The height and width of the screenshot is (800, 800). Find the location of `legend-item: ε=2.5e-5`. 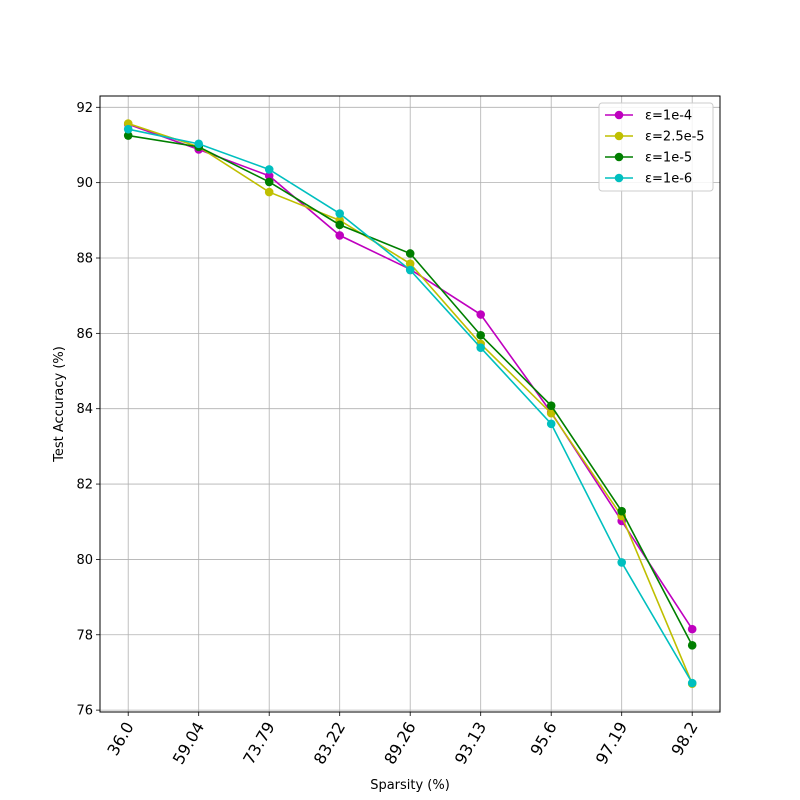

legend-item: ε=2.5e-5 is located at coordinates (655, 137).